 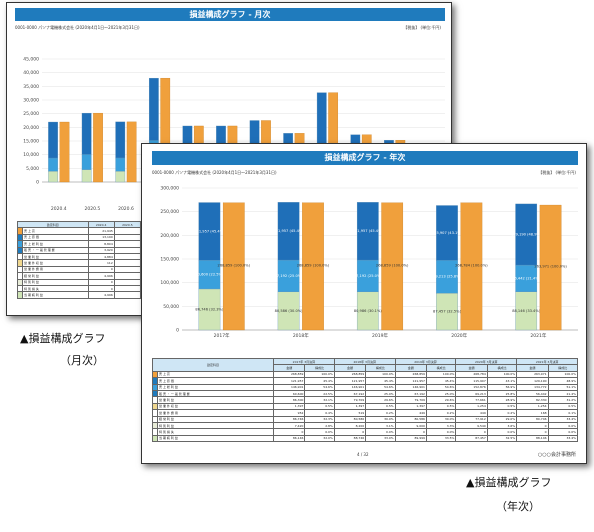 I want to click on row-ratio: 22.5%, so click(x=319, y=393).